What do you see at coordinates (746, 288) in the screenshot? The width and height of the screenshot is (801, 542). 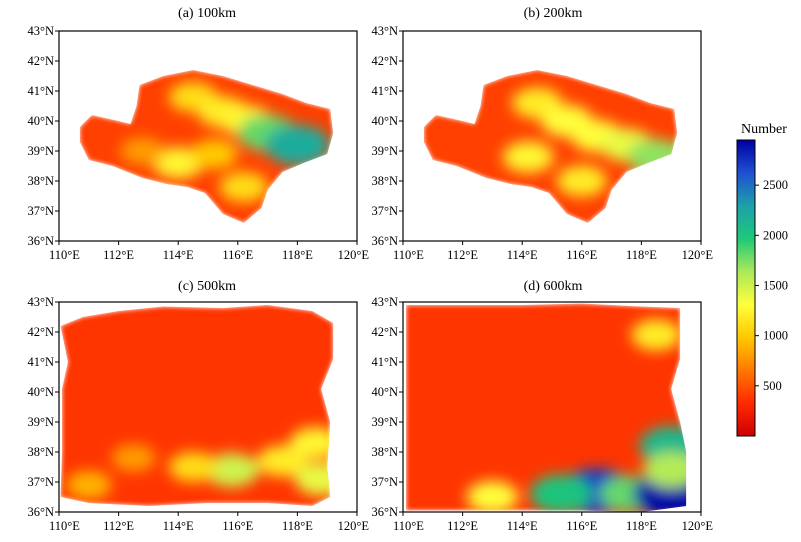 I see `colorbar-gradient` at bounding box center [746, 288].